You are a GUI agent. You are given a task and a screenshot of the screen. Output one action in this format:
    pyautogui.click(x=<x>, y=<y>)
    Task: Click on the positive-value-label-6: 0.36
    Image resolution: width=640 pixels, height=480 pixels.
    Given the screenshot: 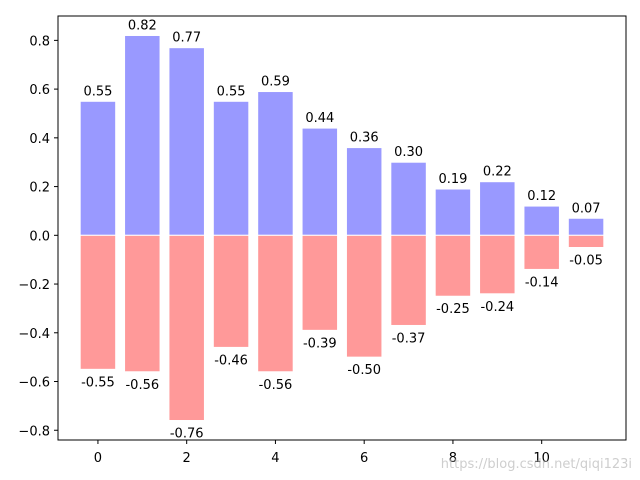 What is the action you would take?
    pyautogui.click(x=364, y=138)
    